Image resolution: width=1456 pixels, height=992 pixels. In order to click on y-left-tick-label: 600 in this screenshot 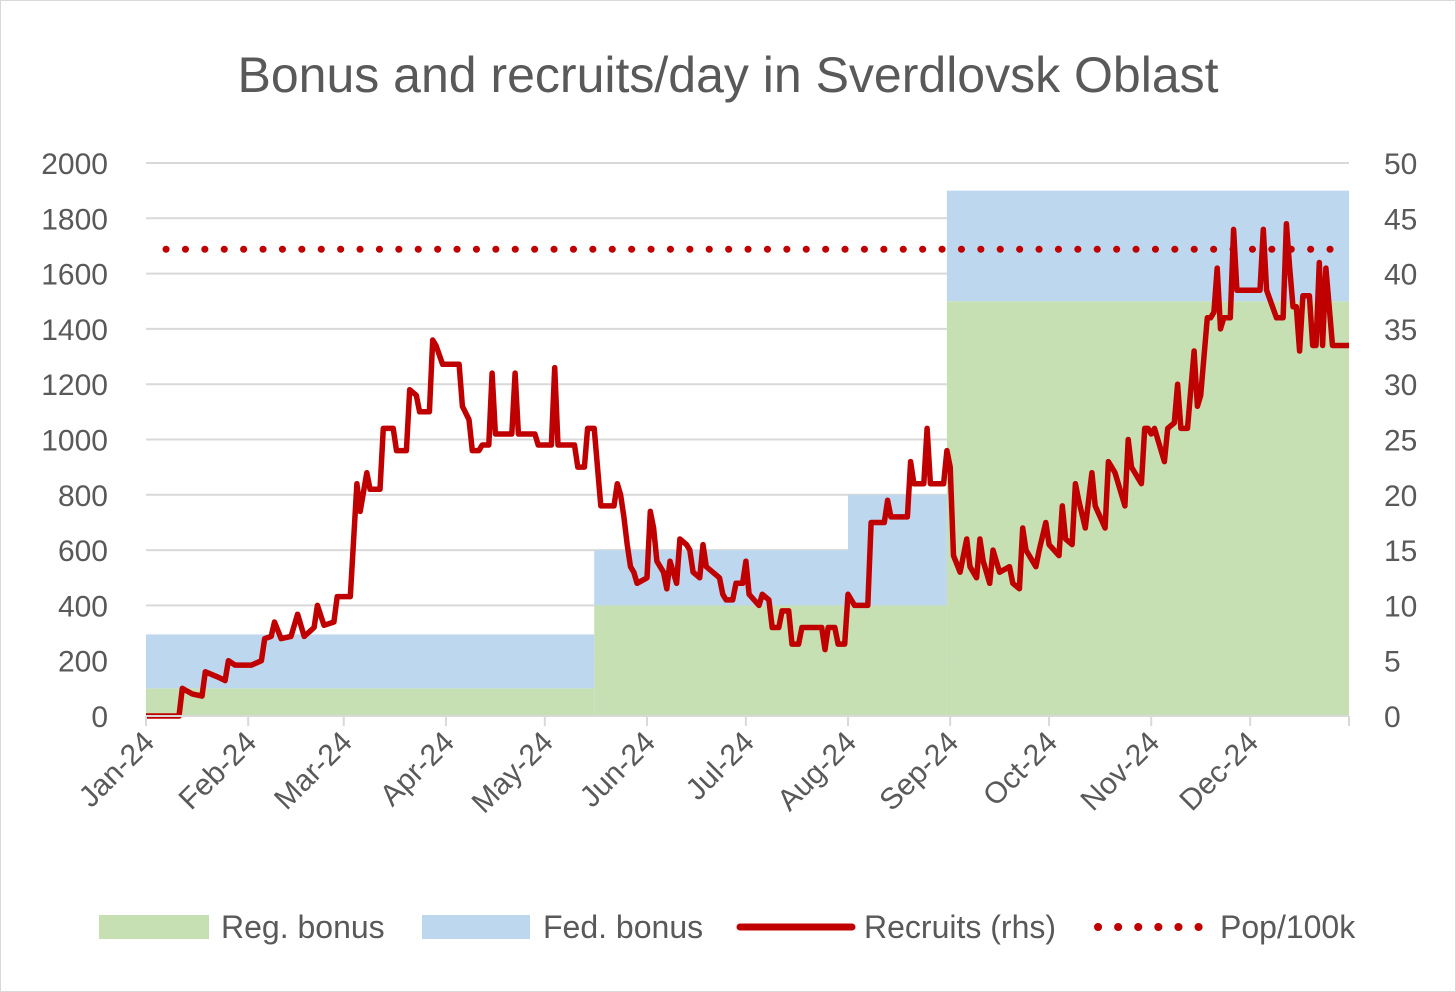, I will do `click(83, 551)`.